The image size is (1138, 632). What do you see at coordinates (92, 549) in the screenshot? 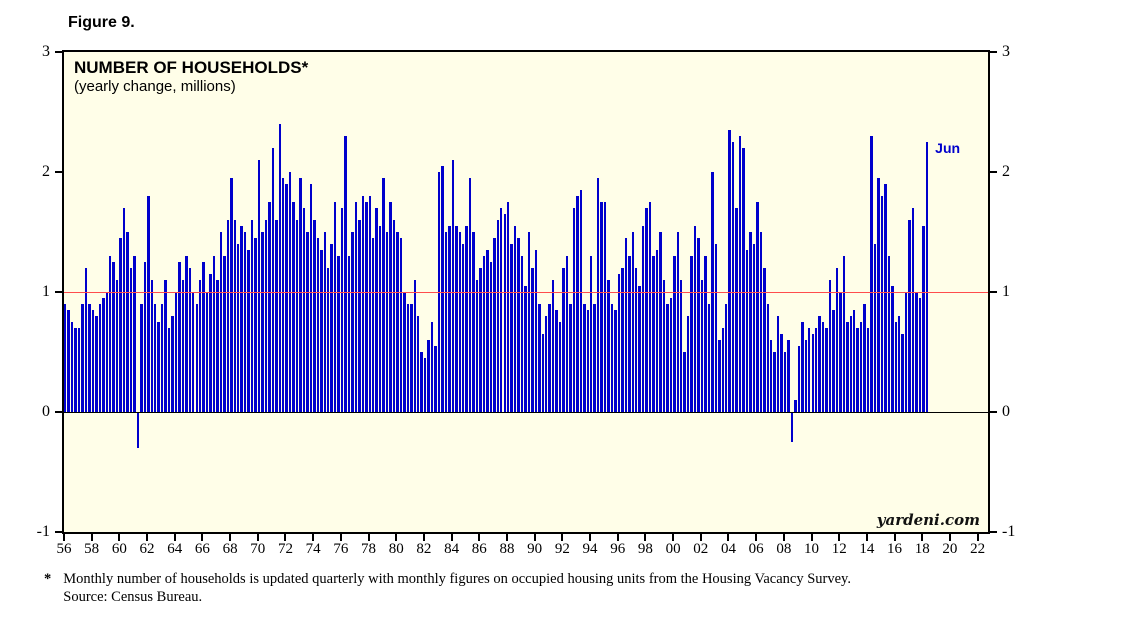
I see `x-tick-label: 58` at bounding box center [92, 549].